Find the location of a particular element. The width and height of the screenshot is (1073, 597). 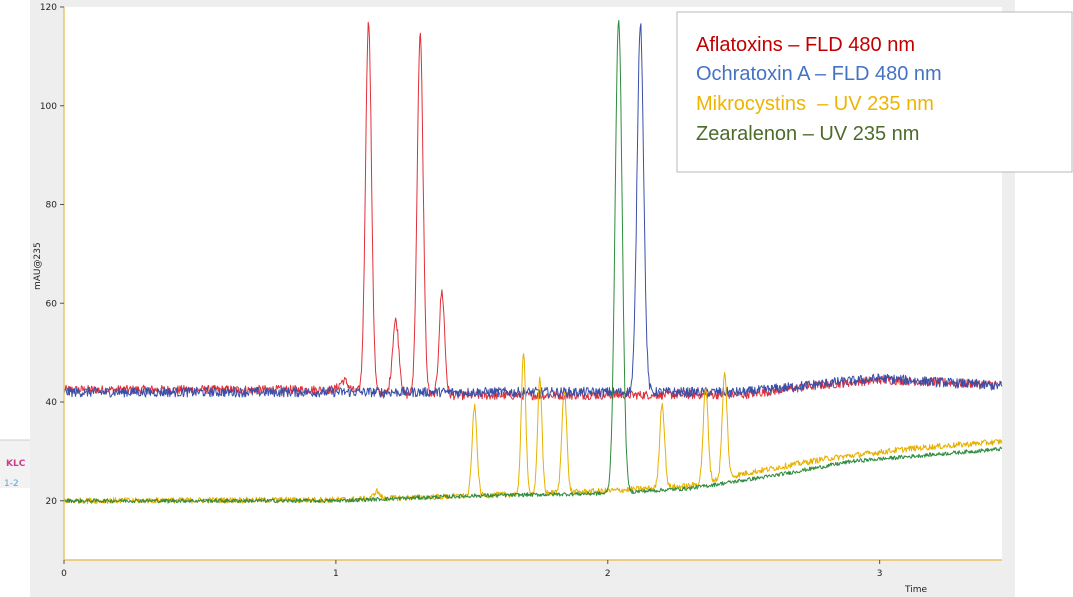

y-tick-label: 40 is located at coordinates (52, 403).